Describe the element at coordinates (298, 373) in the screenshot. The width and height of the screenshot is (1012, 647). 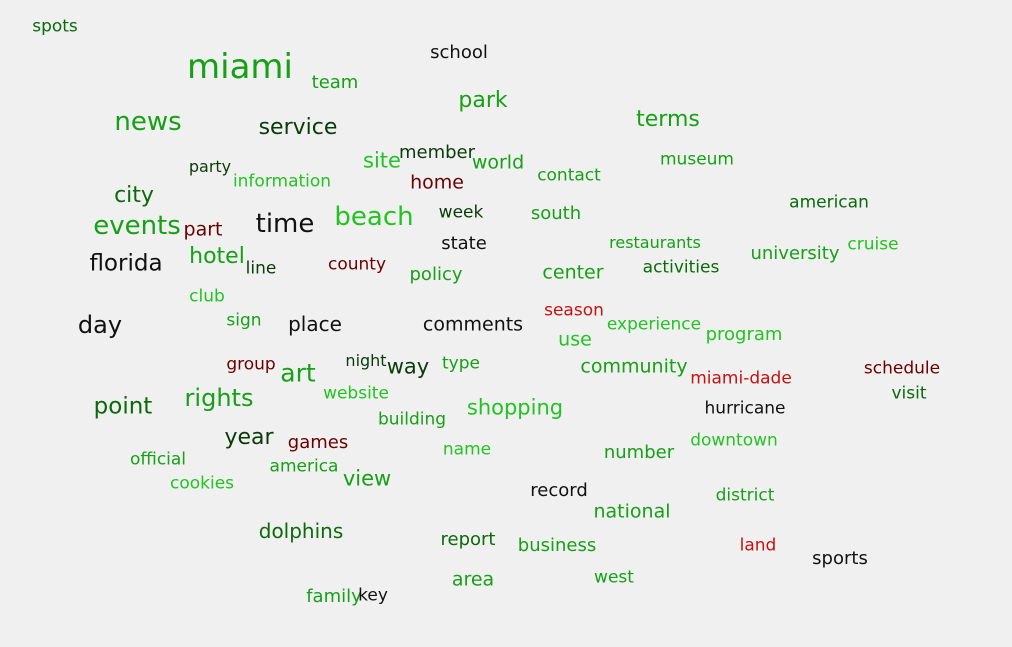
I see `word-art: art` at that location.